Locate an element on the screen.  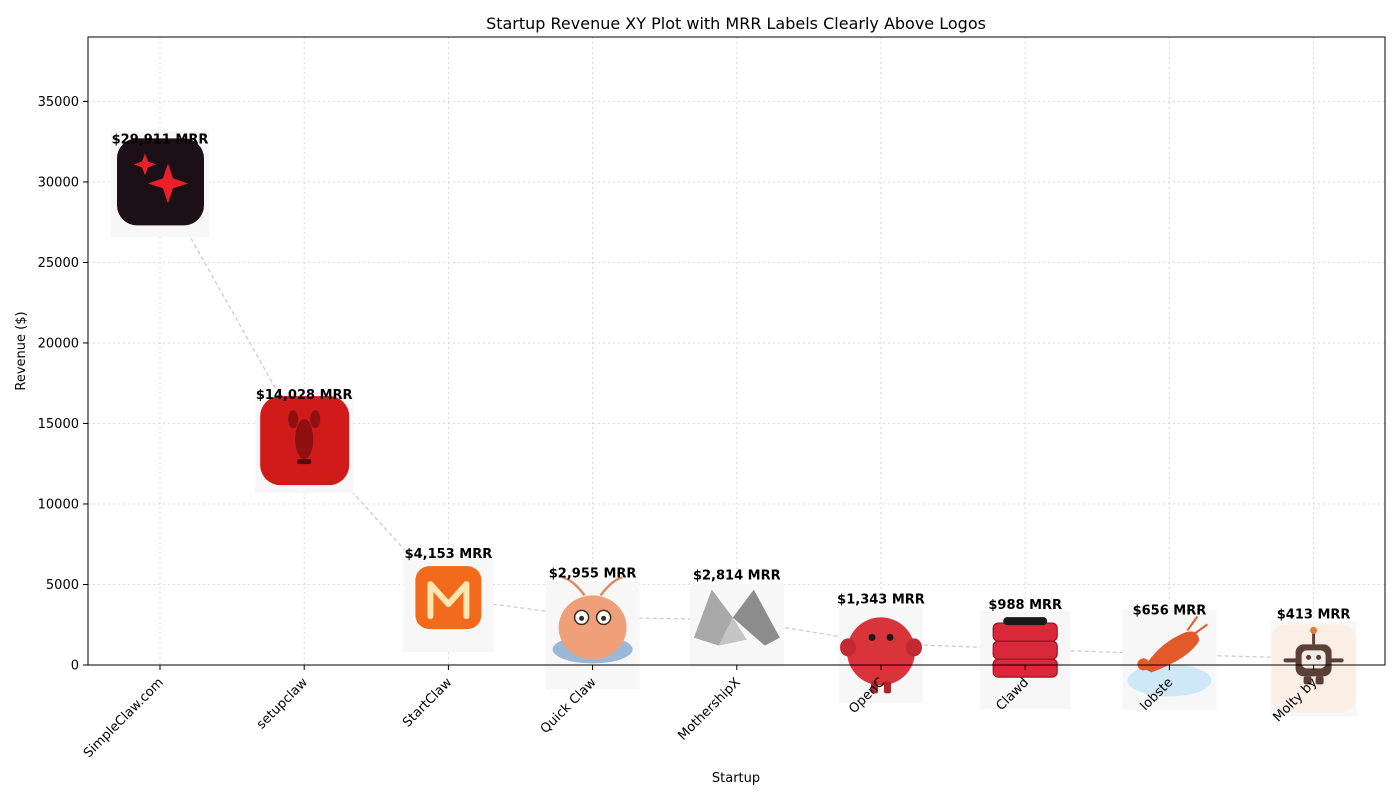
mrr-label: $413 MRR is located at coordinates (1314, 614).